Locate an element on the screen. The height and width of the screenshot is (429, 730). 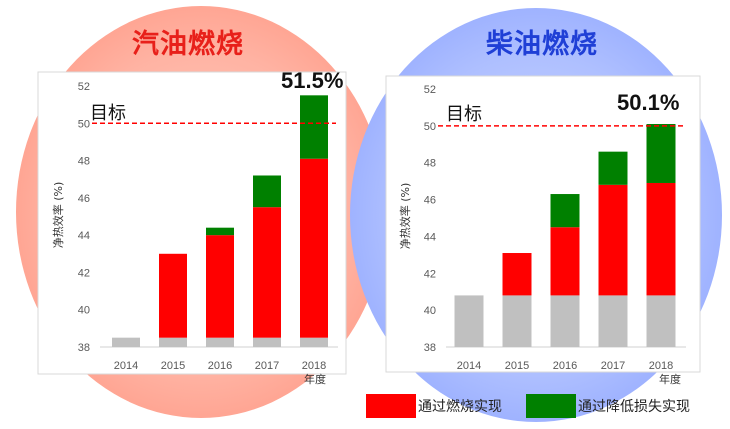
legend-swatch-loss-reduction is located at coordinates (551, 406).